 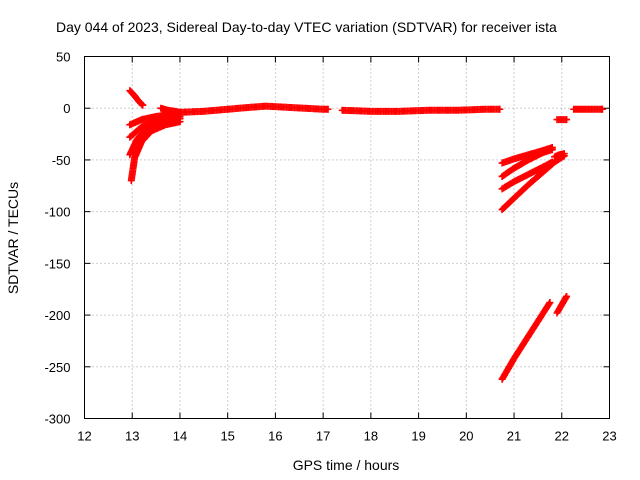 What do you see at coordinates (61, 160) in the screenshot?
I see `y-tick-label: -50` at bounding box center [61, 160].